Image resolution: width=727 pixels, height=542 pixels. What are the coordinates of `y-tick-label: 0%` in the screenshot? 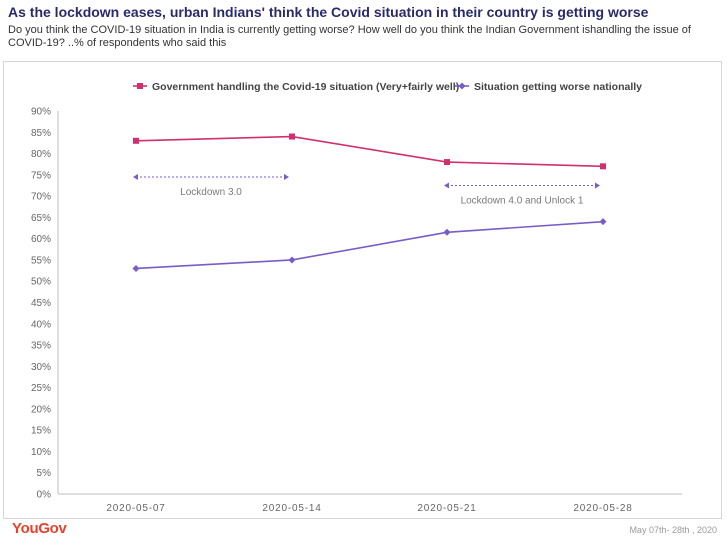 It's located at (44, 495).